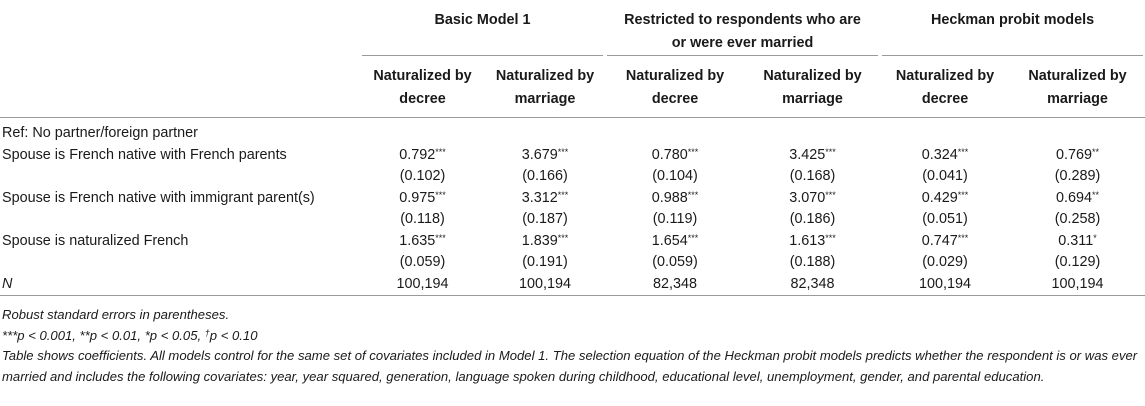 This screenshot has width=1145, height=406. Describe the element at coordinates (422, 242) in the screenshot. I see `table-cell: 1.635***` at that location.